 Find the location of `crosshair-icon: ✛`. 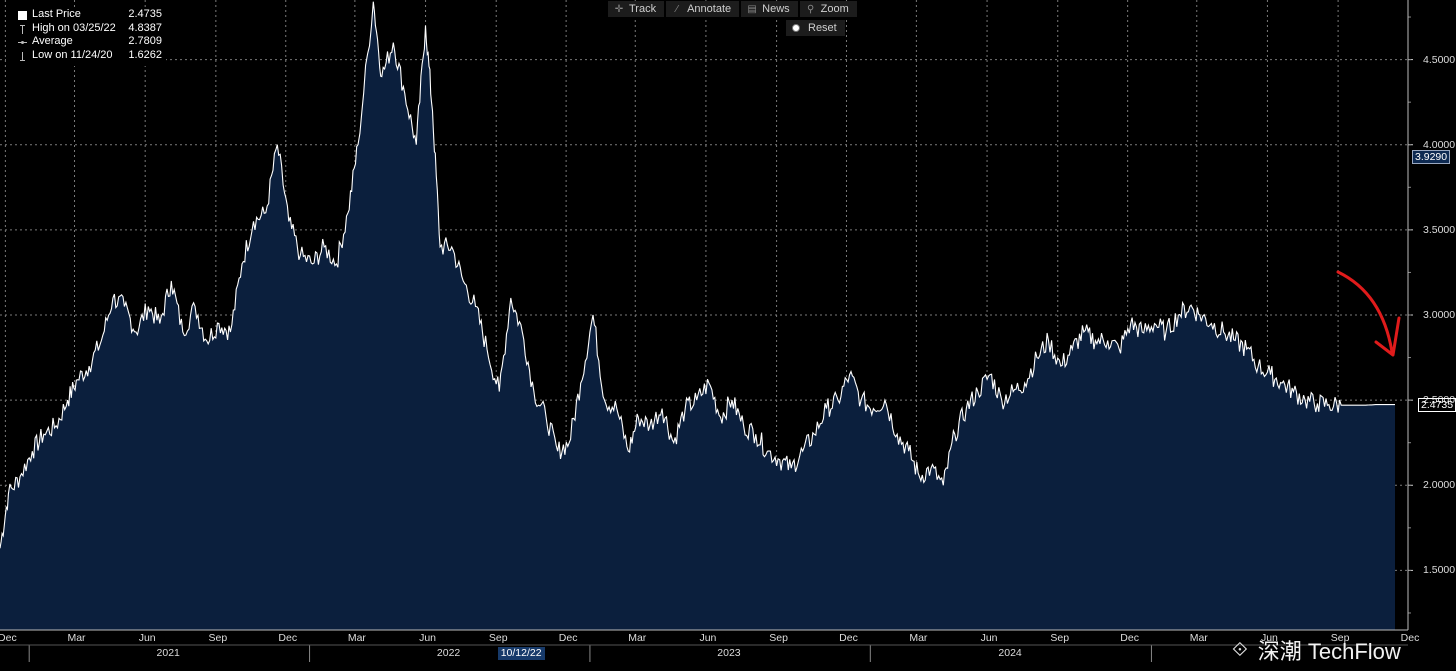

crosshair-icon: ✛ is located at coordinates (619, 9).